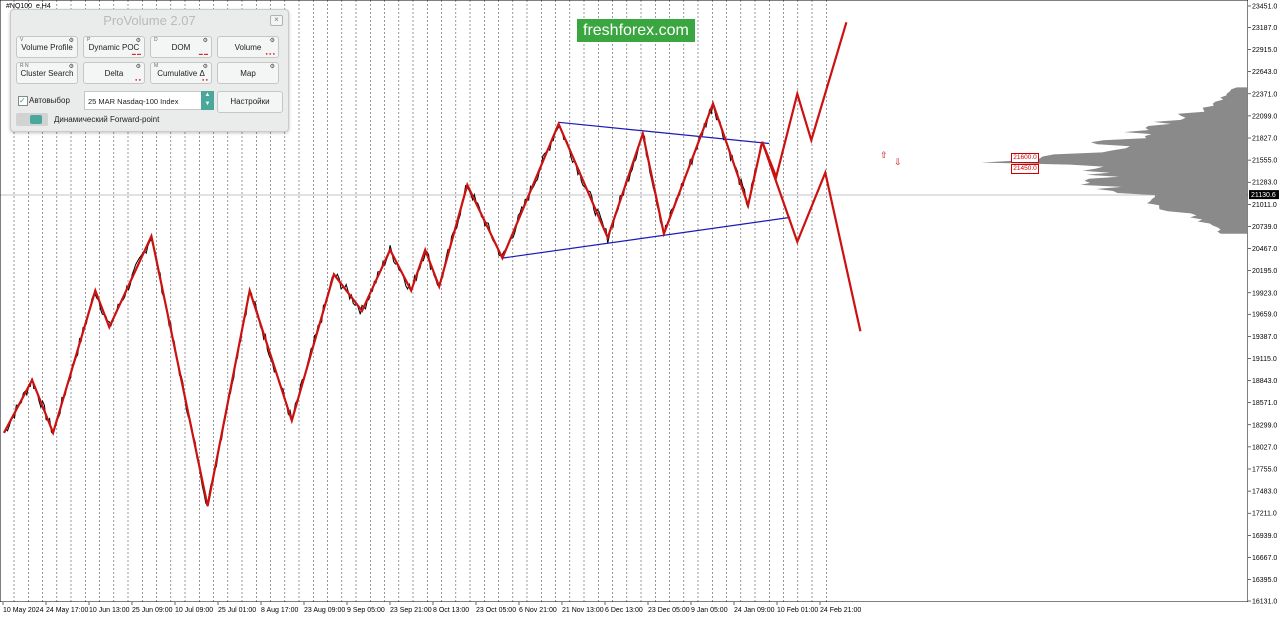  I want to click on level-label-lower: 21450.0, so click(1025, 169).